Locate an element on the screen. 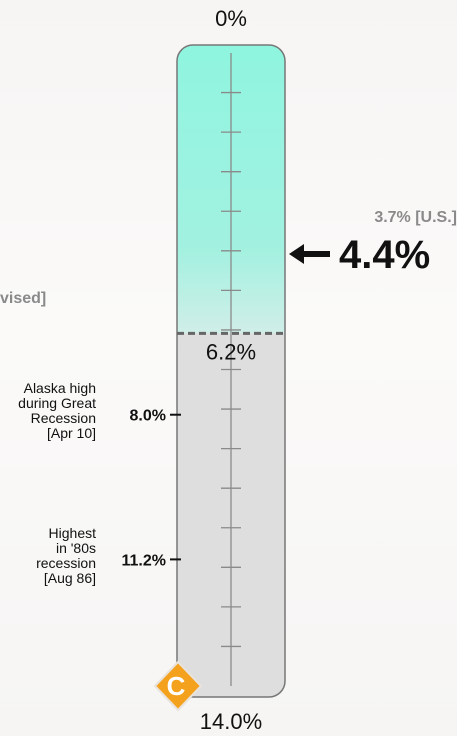 Image resolution: width=457 pixels, height=736 pixels. marker-note-line: [Apr 10] is located at coordinates (71, 433).